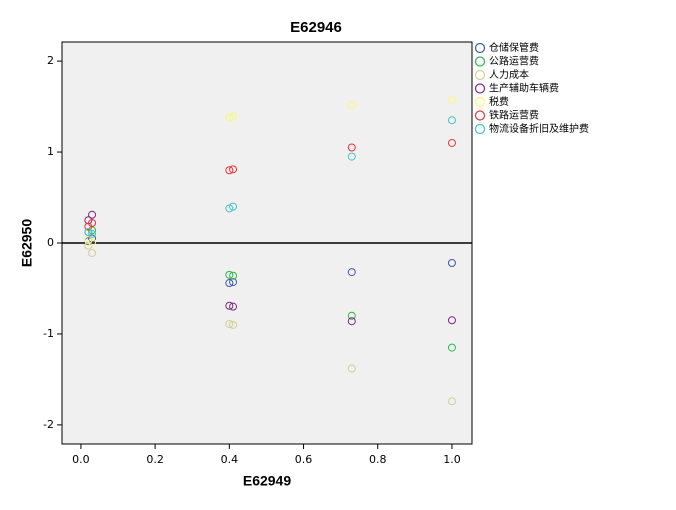 The height and width of the screenshot is (510, 676). Describe the element at coordinates (304, 459) in the screenshot. I see `x-tick-label: 0.6` at that location.